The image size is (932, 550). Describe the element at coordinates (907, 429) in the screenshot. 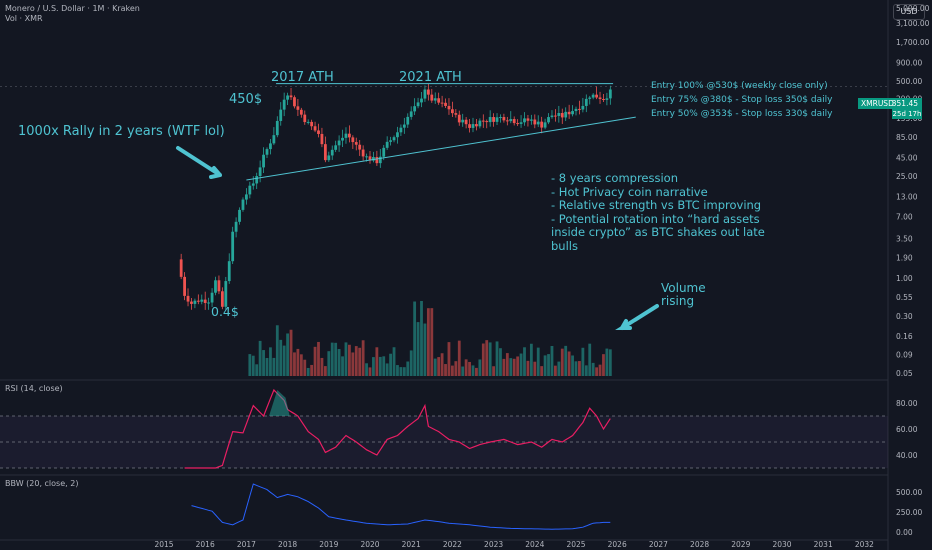

I see `rsi-tick-label: 60.00` at that location.